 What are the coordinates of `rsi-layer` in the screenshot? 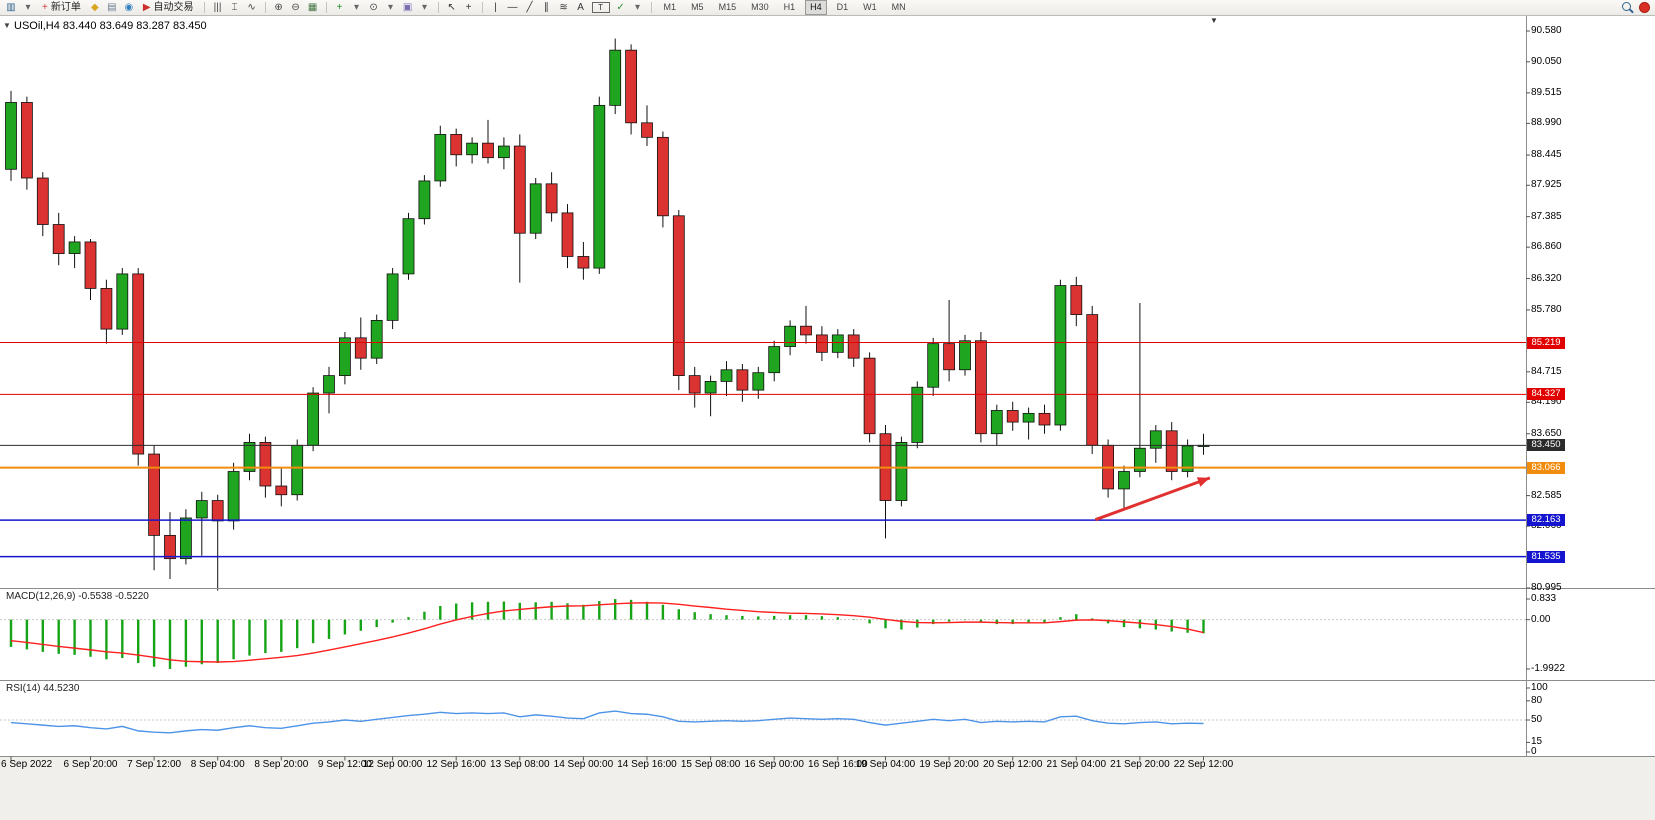 It's located at (763, 722).